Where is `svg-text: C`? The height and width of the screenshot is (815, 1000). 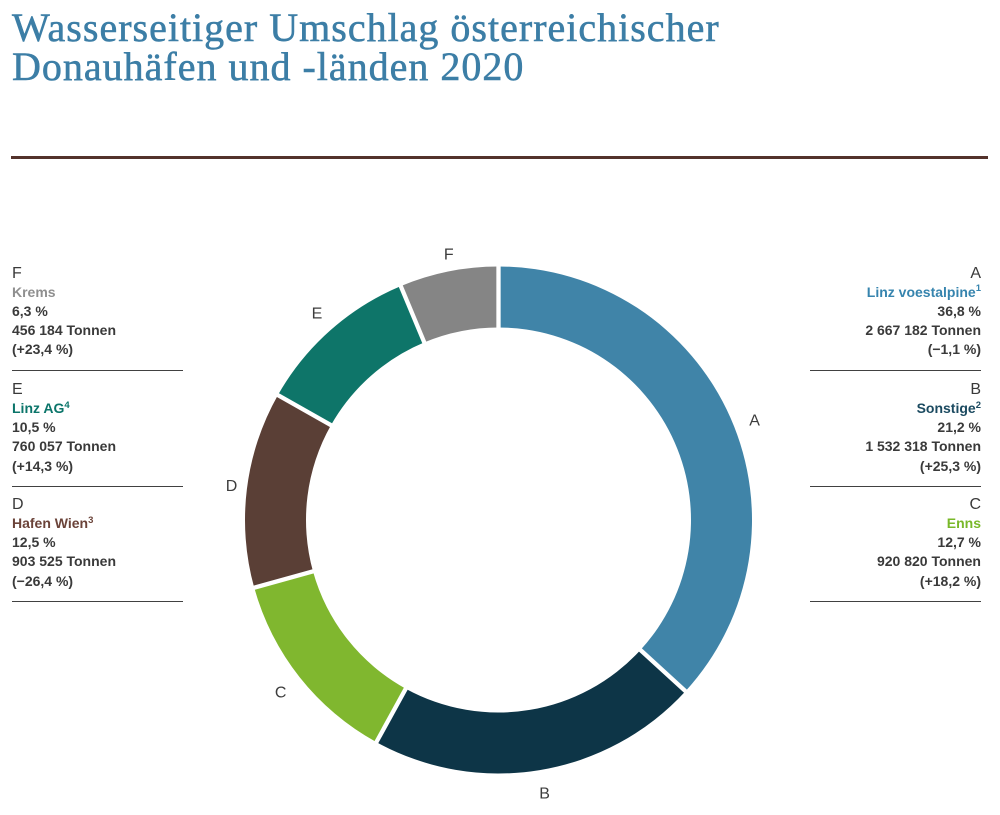 svg-text: C is located at coordinates (281, 693).